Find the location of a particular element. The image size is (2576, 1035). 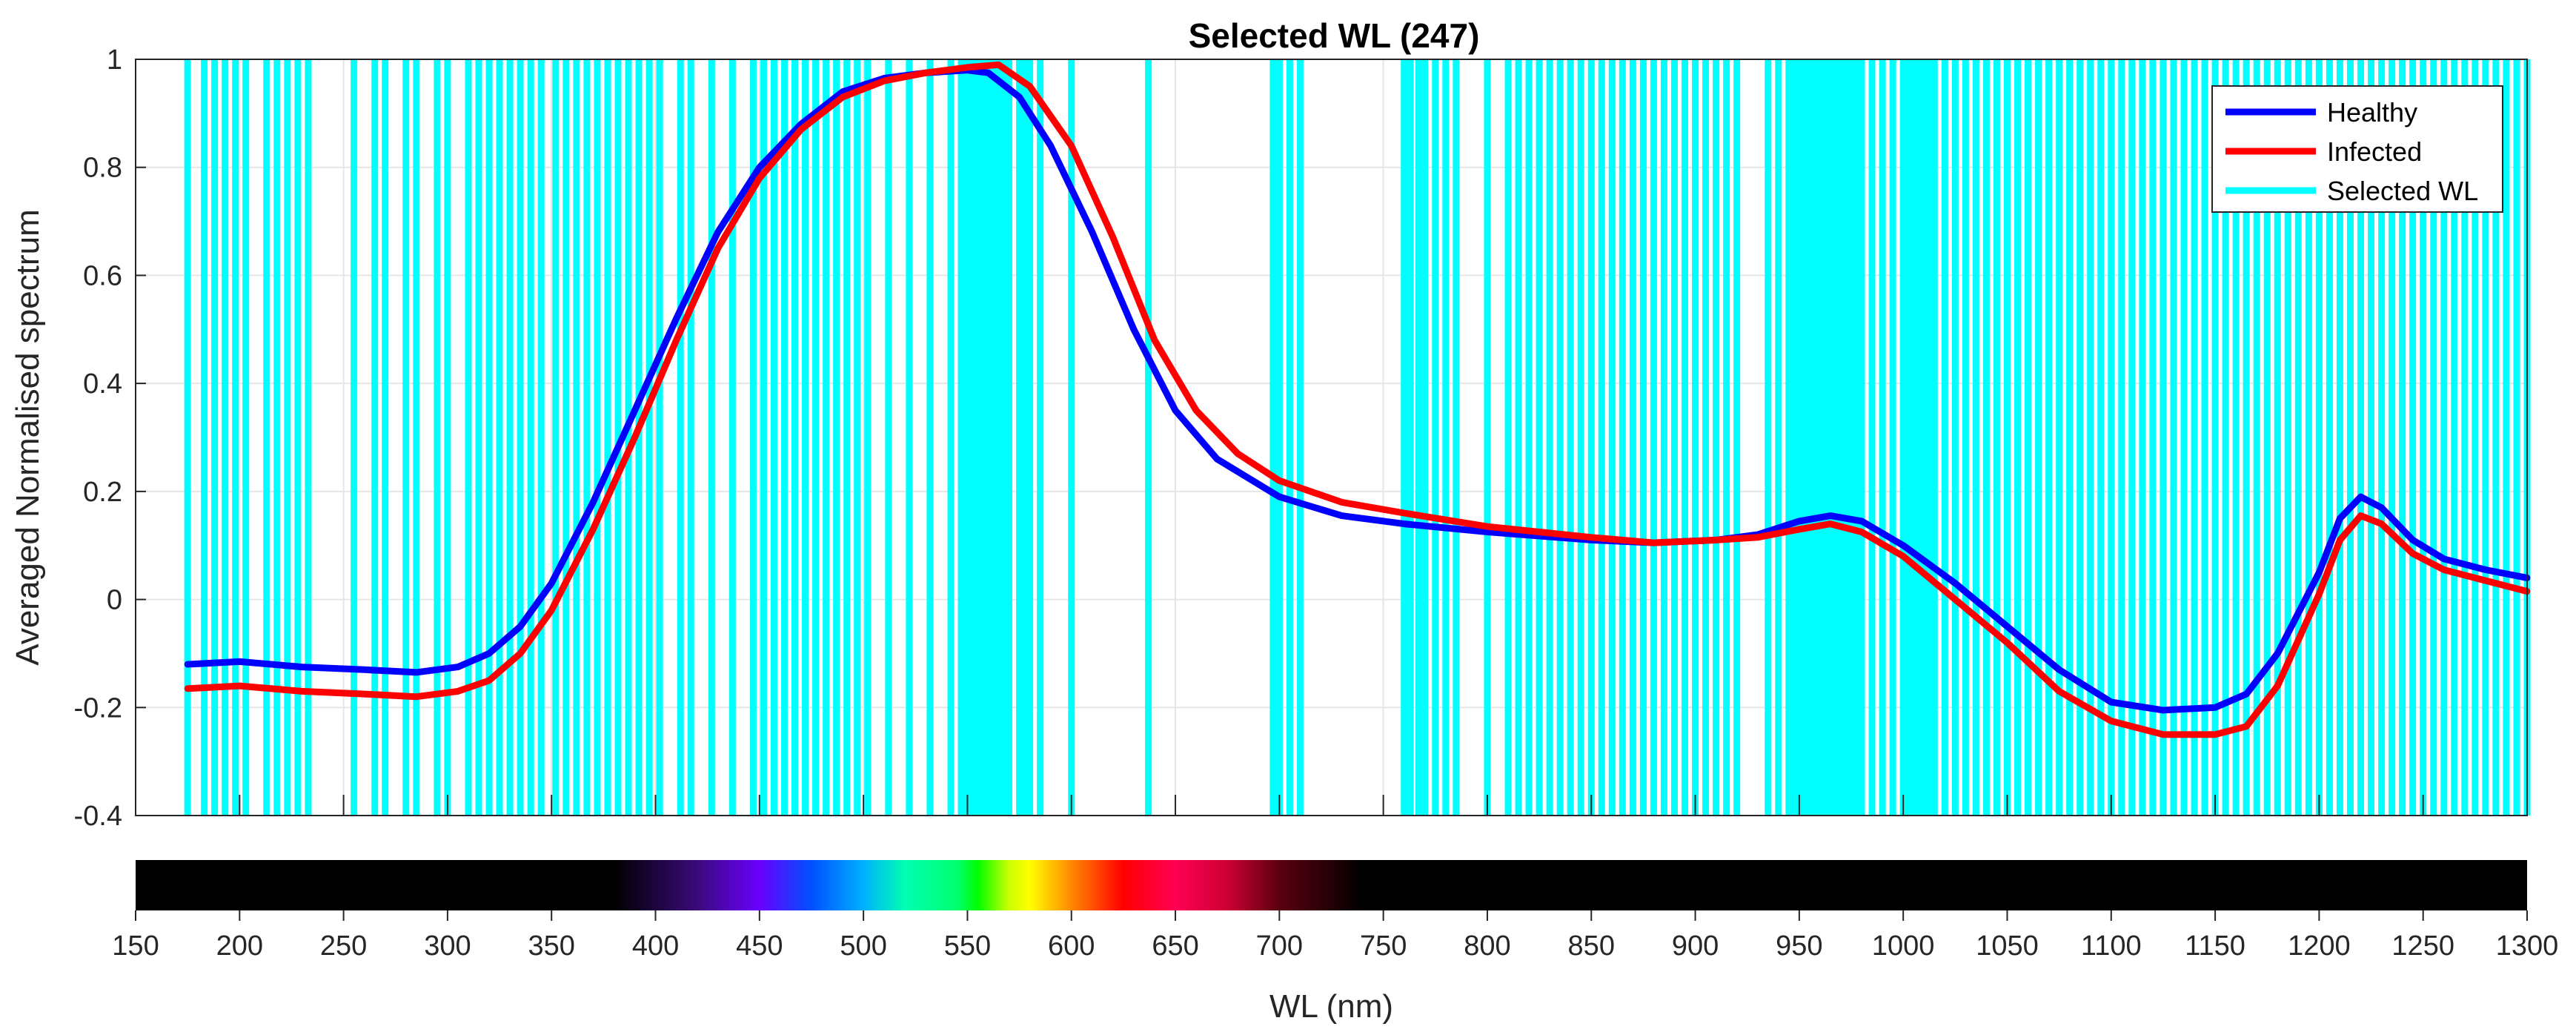

y-tick-label: 0.2 is located at coordinates (102, 493).